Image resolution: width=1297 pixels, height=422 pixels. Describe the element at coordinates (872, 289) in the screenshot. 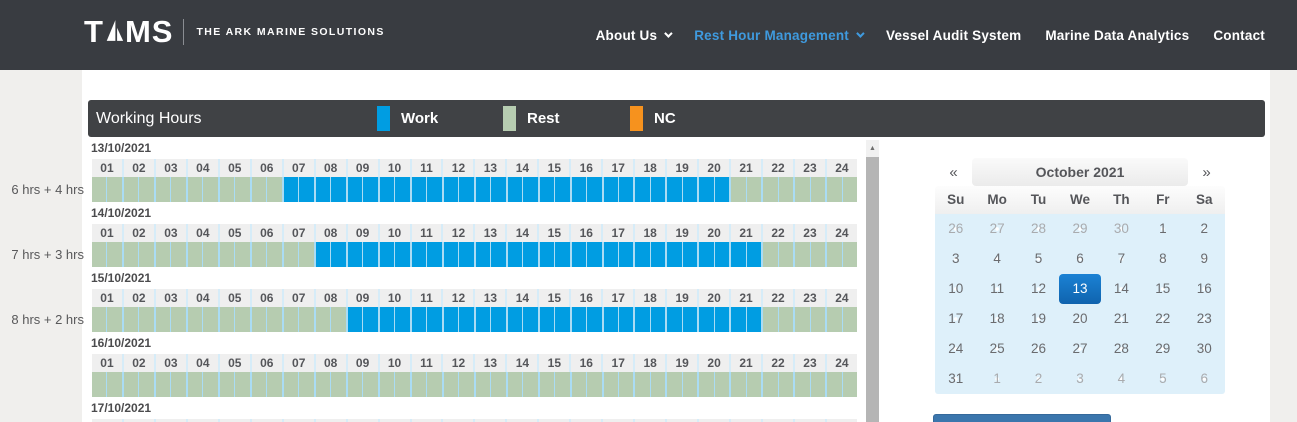

I see `timeline-scrollbar-thumb` at that location.